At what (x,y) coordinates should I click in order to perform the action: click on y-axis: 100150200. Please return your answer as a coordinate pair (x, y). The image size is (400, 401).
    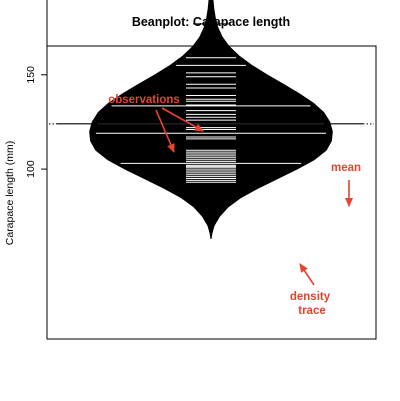
    Looking at the image, I should click on (36, 89).